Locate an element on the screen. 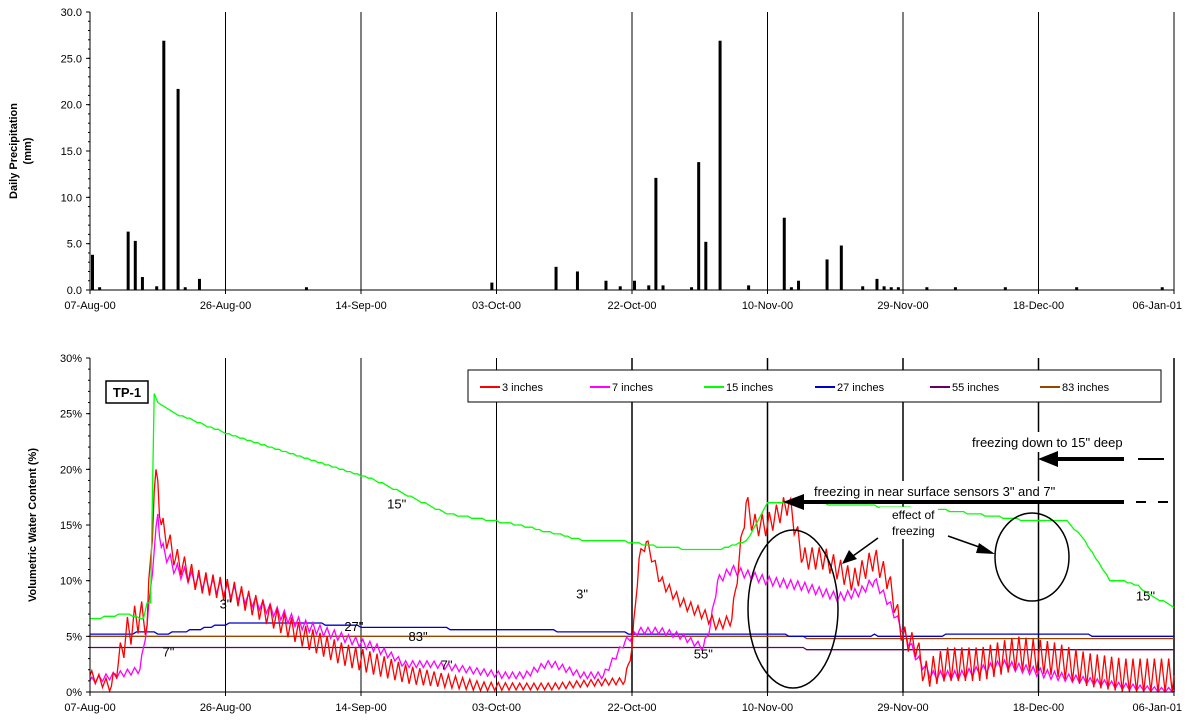 The height and width of the screenshot is (721, 1189). annotation-effect-arrow-left is located at coordinates (865, 547).